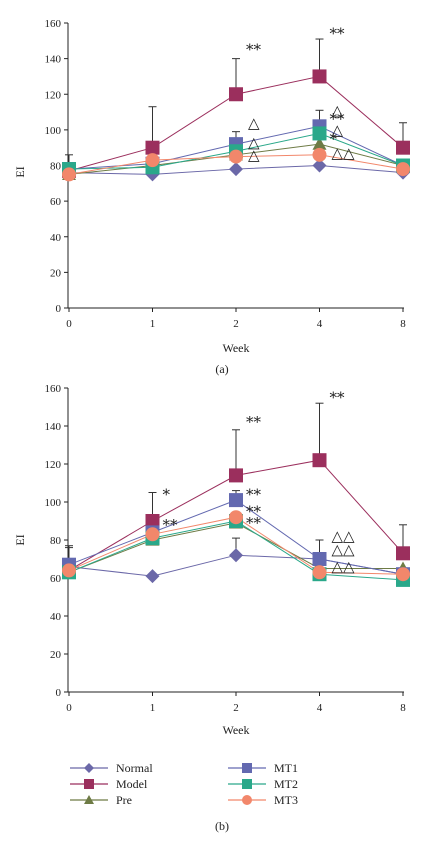 Image resolution: width=442 pixels, height=845 pixels. Describe the element at coordinates (53, 24) in the screenshot. I see `panel-a-y-tick-label: 160` at that location.